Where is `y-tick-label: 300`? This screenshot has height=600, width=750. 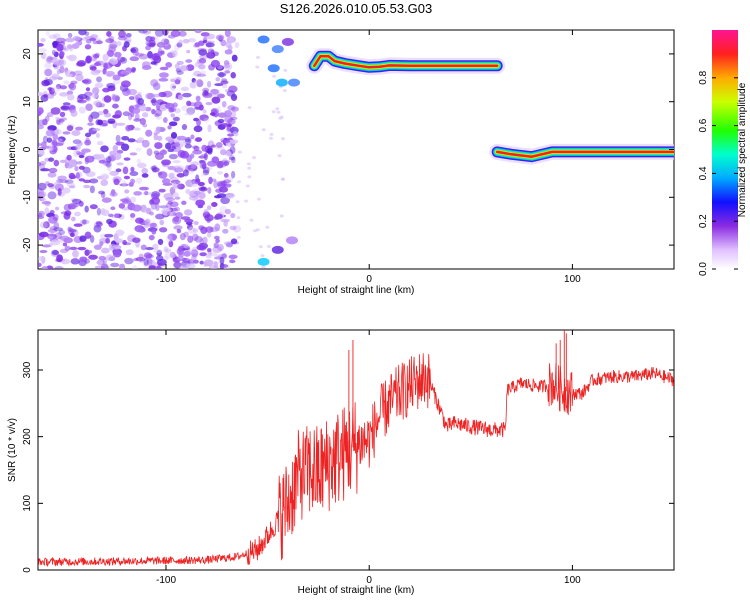
y-tick-label: 300 is located at coordinates (27, 369).